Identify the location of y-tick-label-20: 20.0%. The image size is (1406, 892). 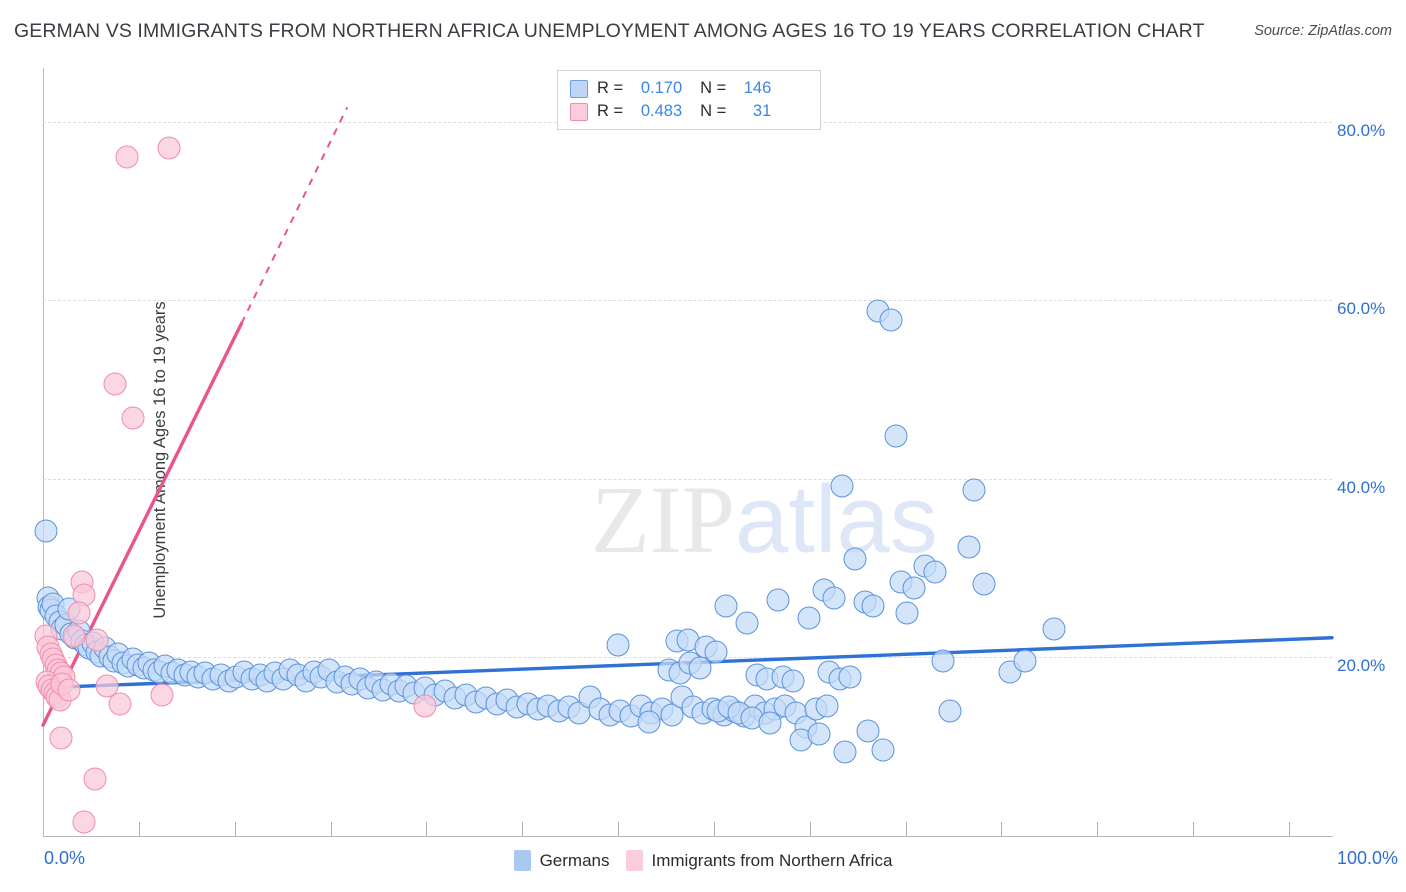
(1361, 666).